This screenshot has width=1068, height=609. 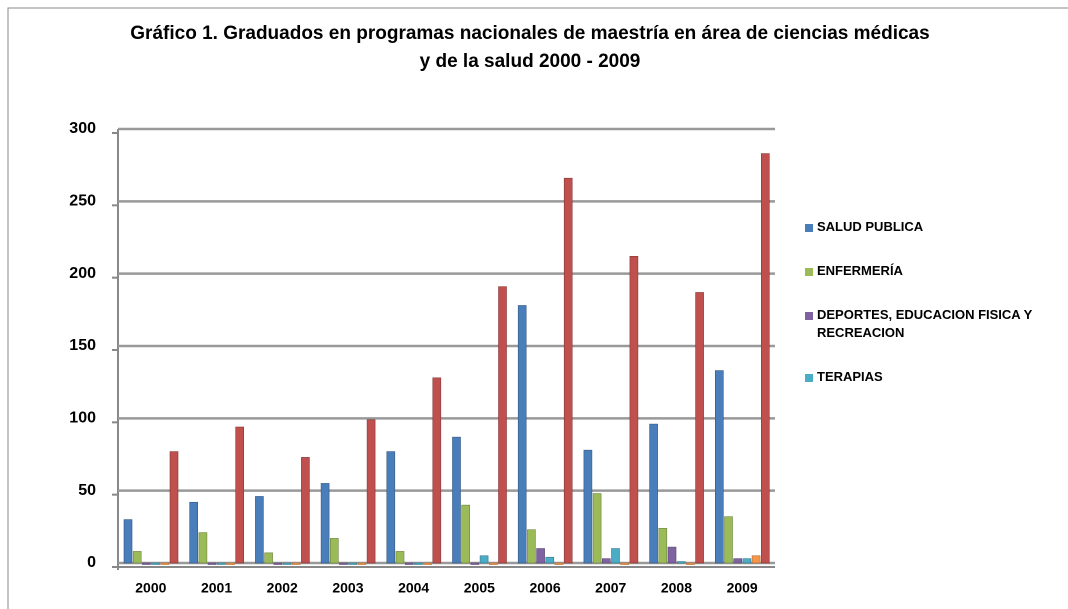 I want to click on legend-item: DEPORTES, EDUCACION FISICA Y RECREACION, so click(x=936, y=324).